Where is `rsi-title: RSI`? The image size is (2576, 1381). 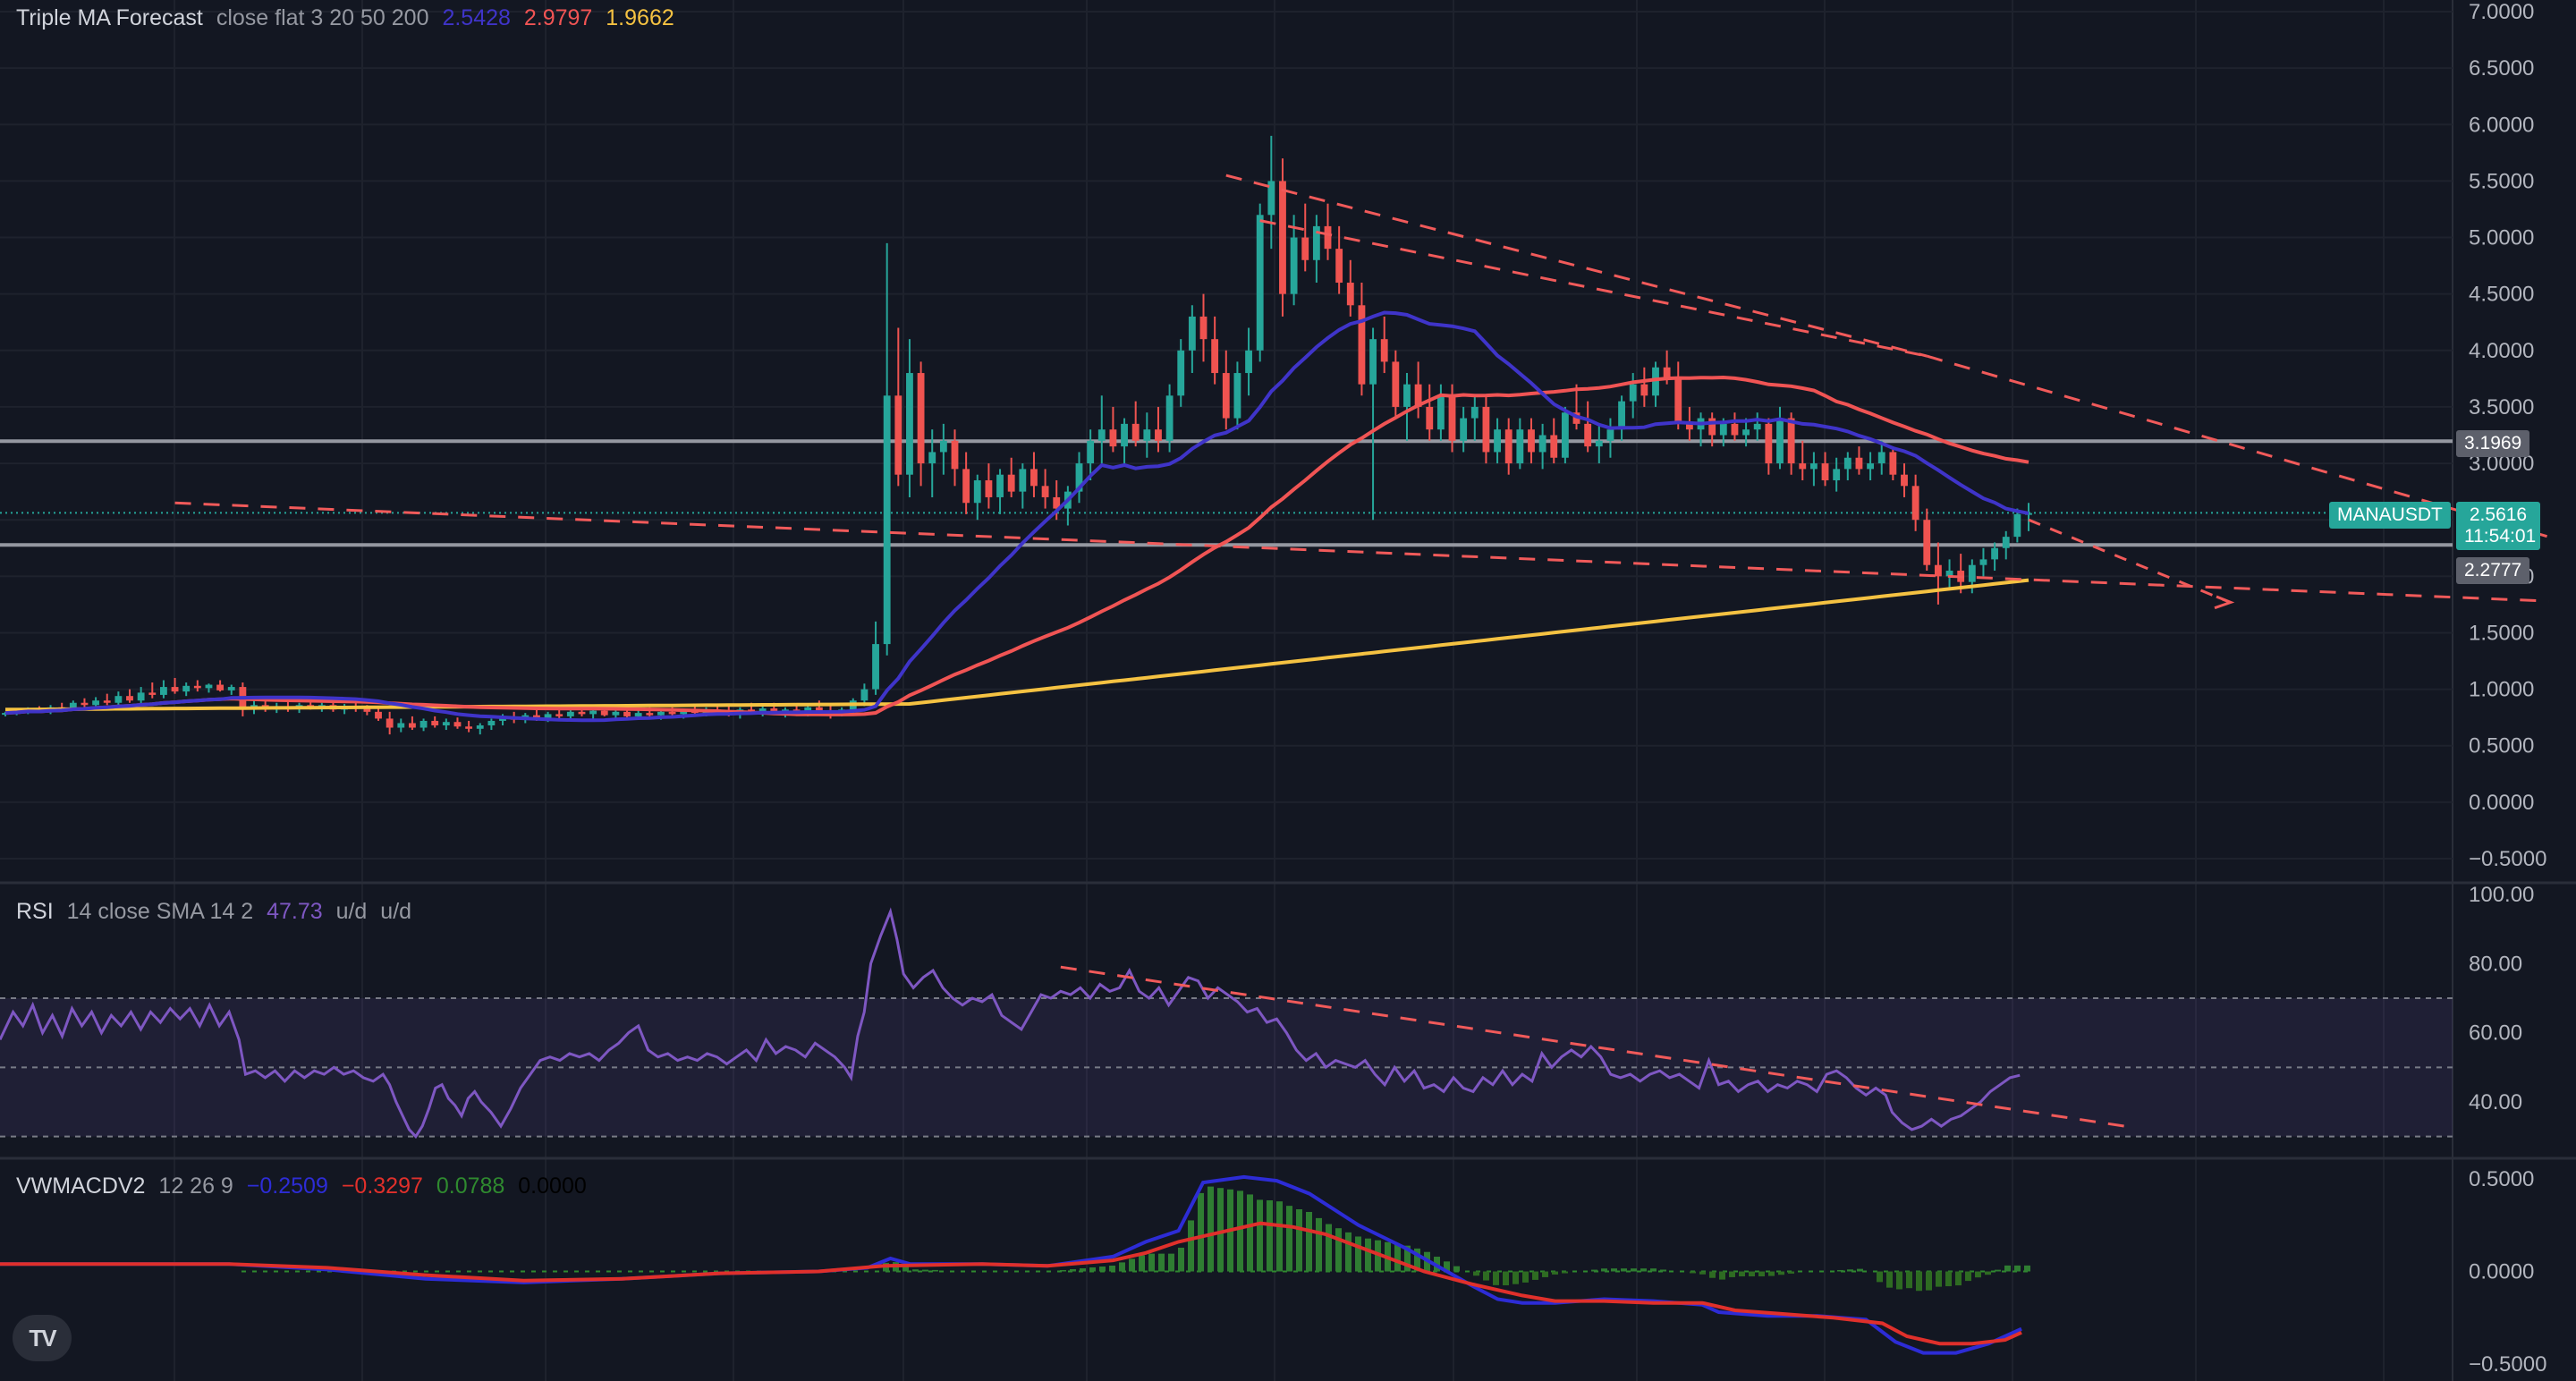
rsi-title: RSI is located at coordinates (35, 911).